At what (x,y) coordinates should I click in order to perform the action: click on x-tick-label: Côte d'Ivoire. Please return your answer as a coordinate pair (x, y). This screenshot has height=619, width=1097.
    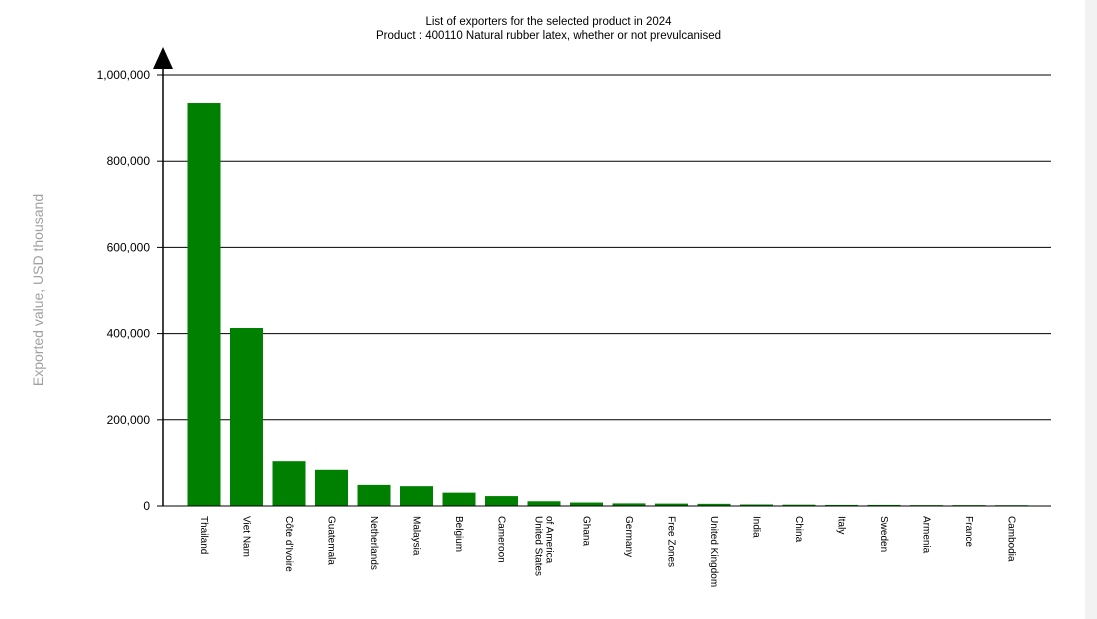
    Looking at the image, I should click on (288, 544).